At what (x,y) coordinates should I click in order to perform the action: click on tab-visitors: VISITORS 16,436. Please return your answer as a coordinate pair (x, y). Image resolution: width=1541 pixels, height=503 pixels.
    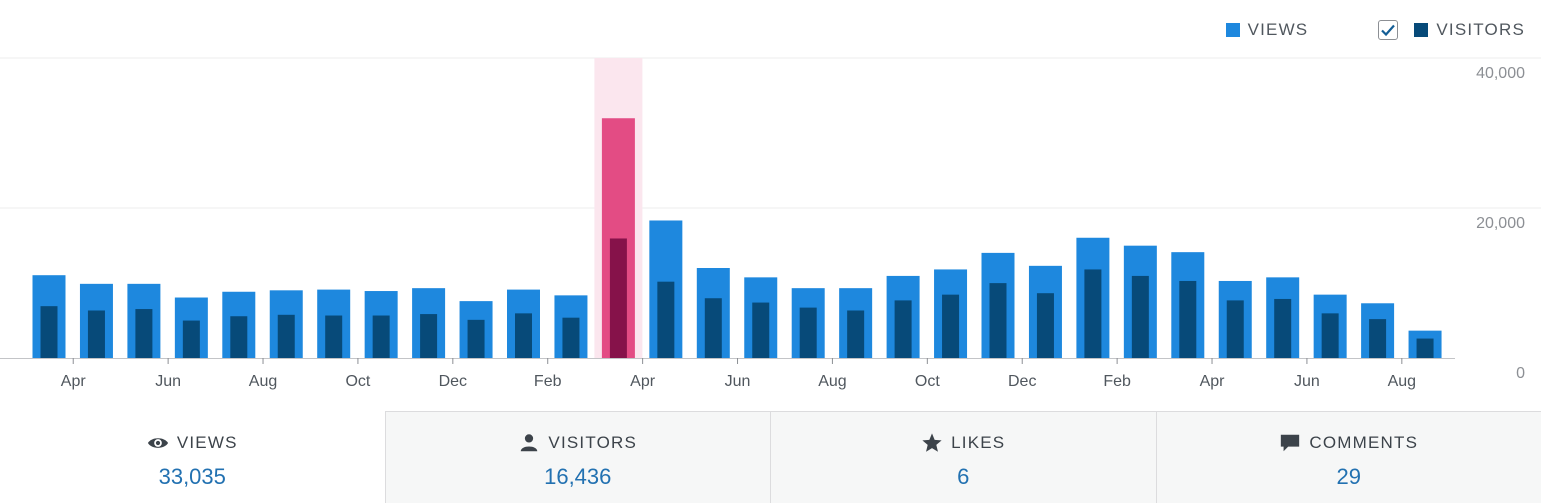
    Looking at the image, I should click on (577, 457).